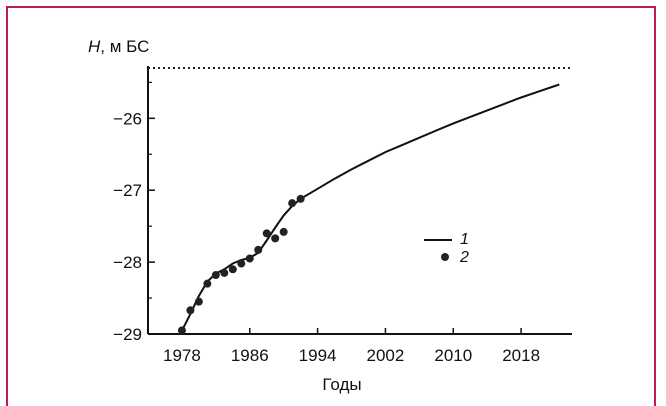 The height and width of the screenshot is (406, 666). What do you see at coordinates (521, 355) in the screenshot?
I see `x-tick-label: 2018` at bounding box center [521, 355].